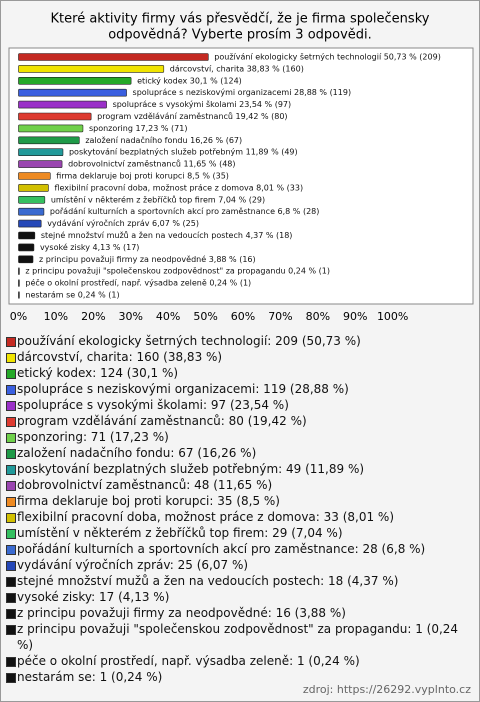 The height and width of the screenshot is (702, 480). What do you see at coordinates (205, 316) in the screenshot?
I see `x-tick-label: 50%` at bounding box center [205, 316].